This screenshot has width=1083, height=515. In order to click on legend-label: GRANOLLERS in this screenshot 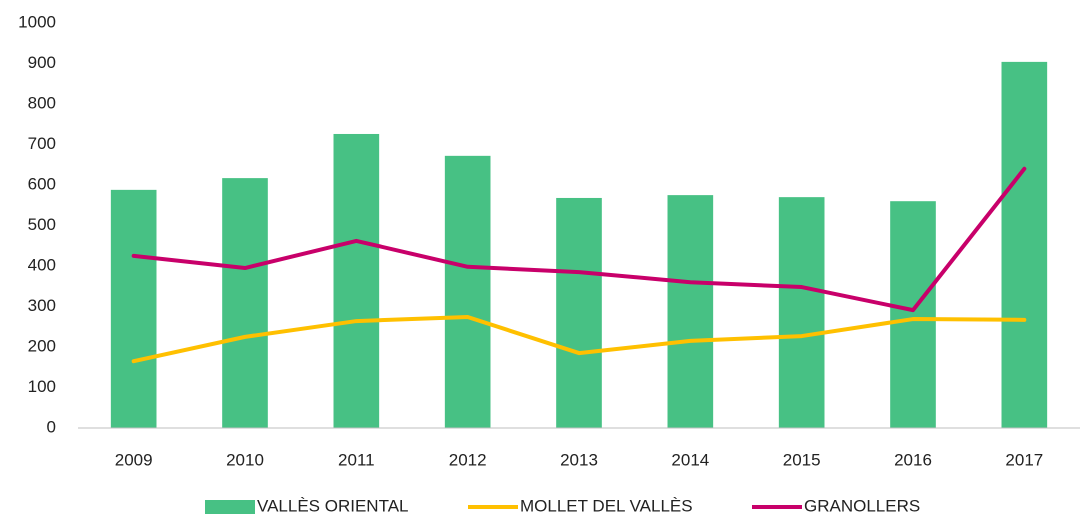, I will do `click(862, 505)`.